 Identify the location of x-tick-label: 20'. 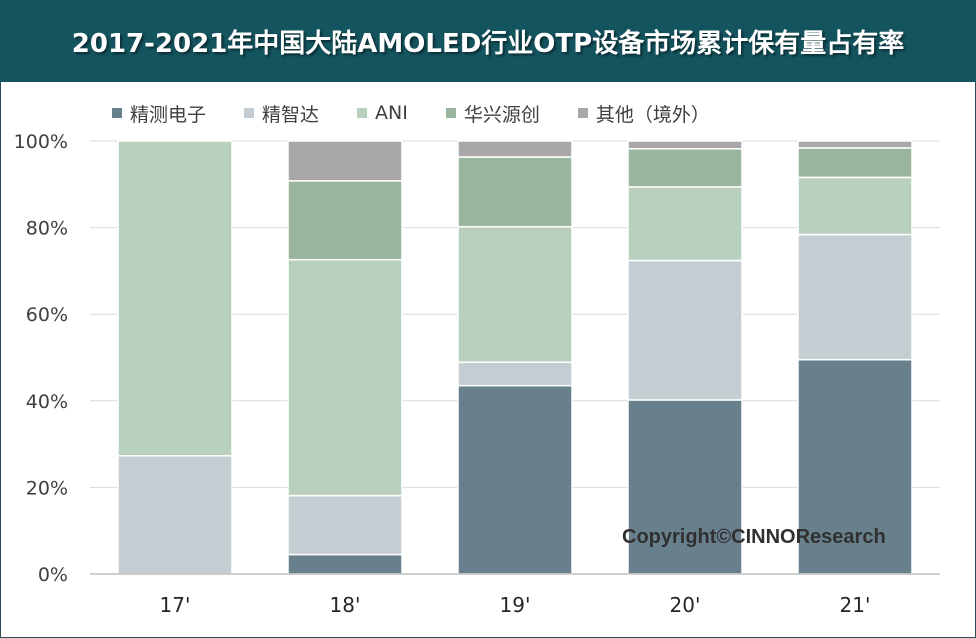
(685, 605).